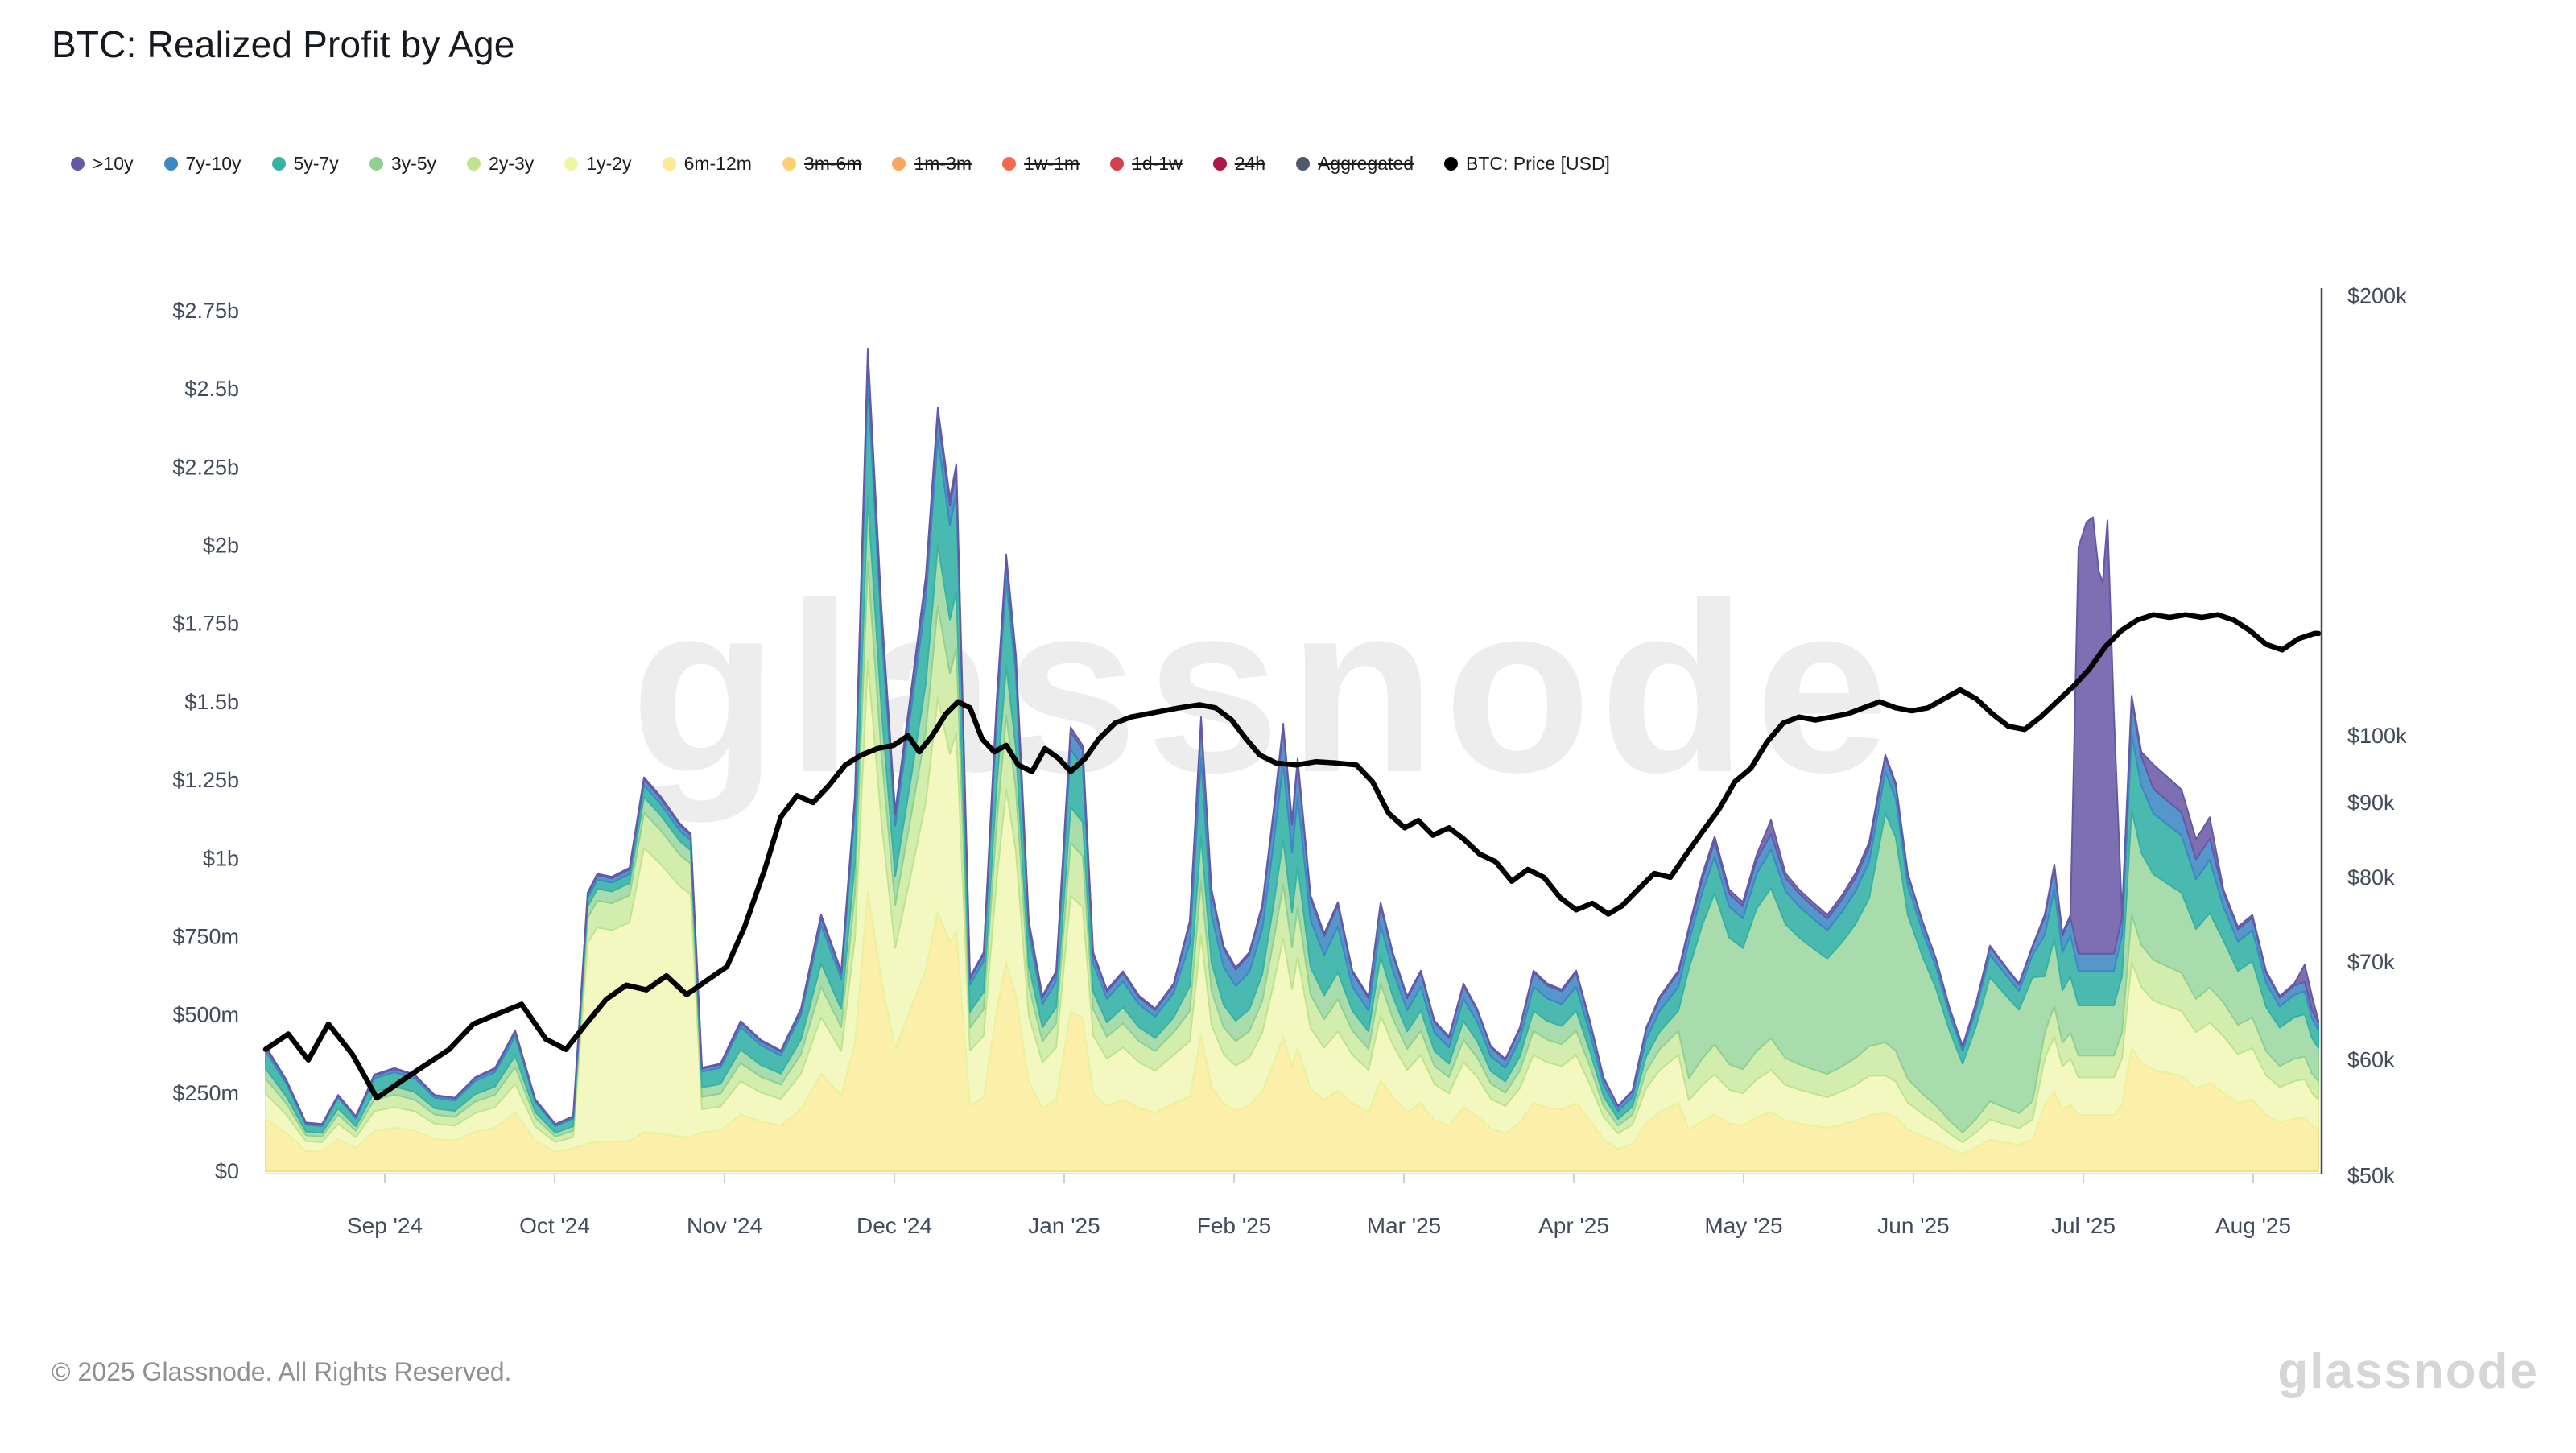 Image resolution: width=2576 pixels, height=1453 pixels. I want to click on page-title: BTC: Realized Profit by Age, so click(283, 44).